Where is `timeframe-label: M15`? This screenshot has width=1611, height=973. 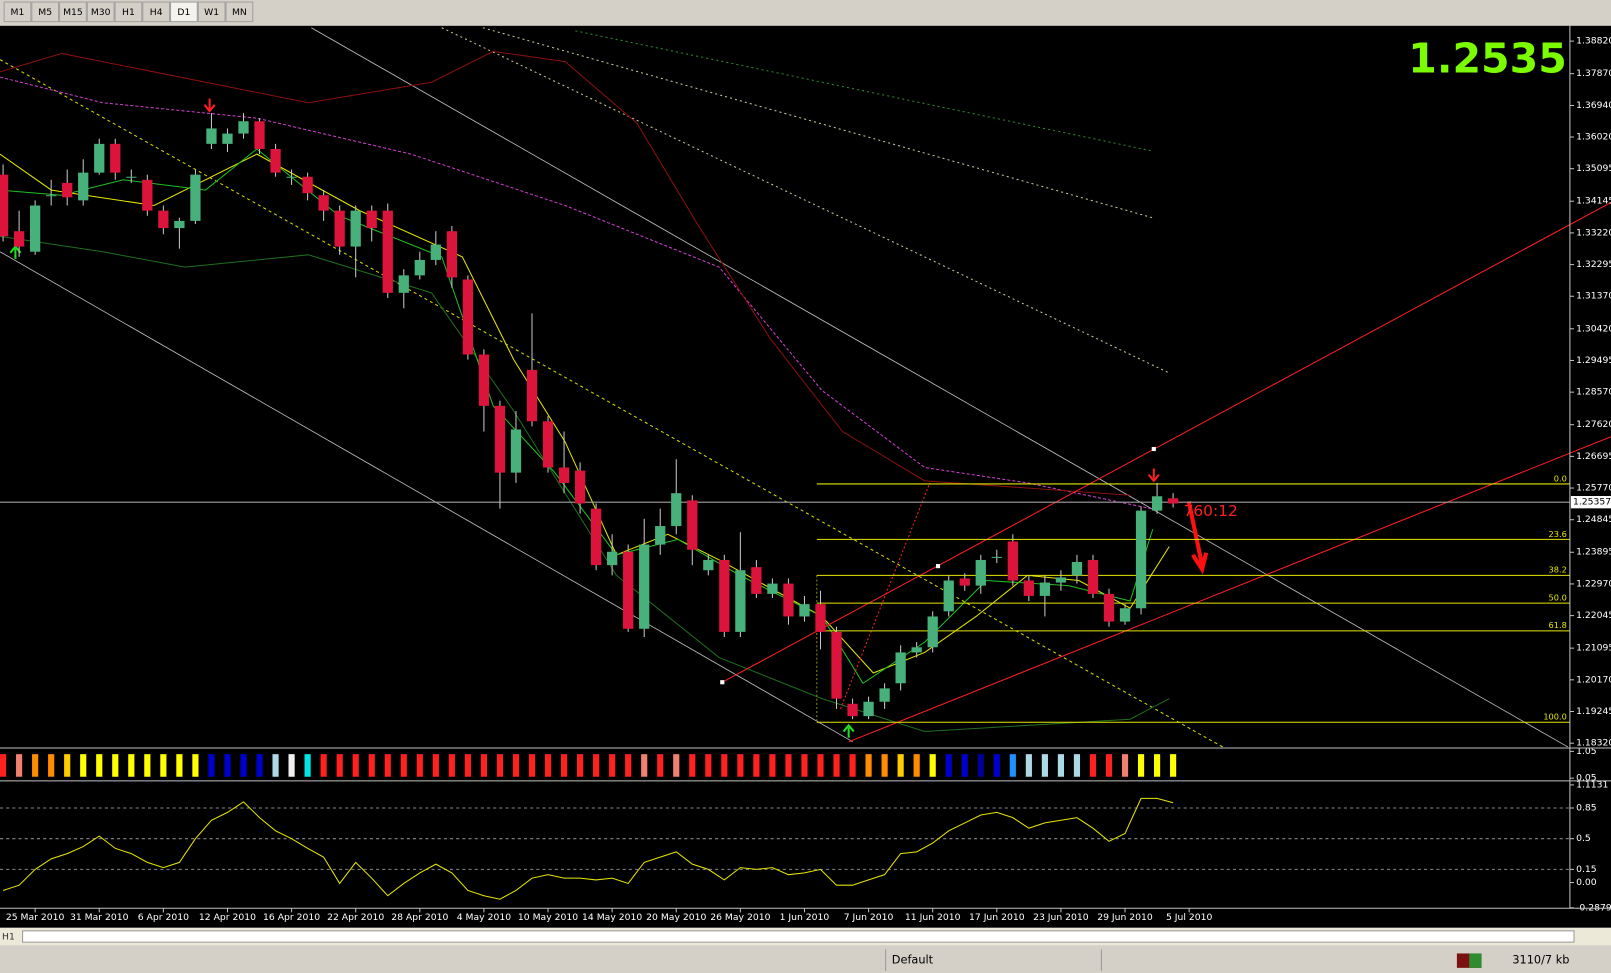
timeframe-label: M15 is located at coordinates (73, 12).